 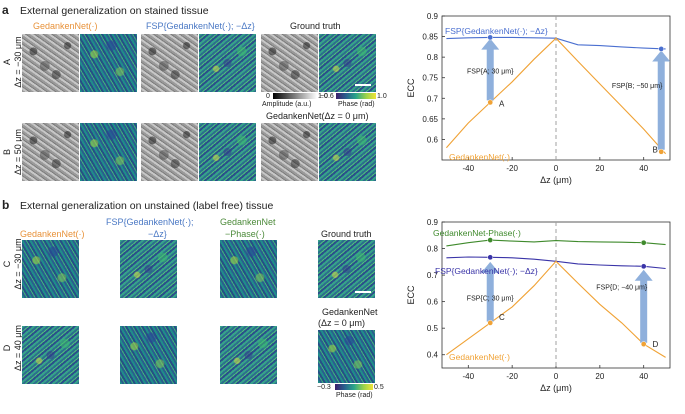 What do you see at coordinates (12, 62) in the screenshot?
I see `row-label-A: A Δz = −30 μm` at bounding box center [12, 62].